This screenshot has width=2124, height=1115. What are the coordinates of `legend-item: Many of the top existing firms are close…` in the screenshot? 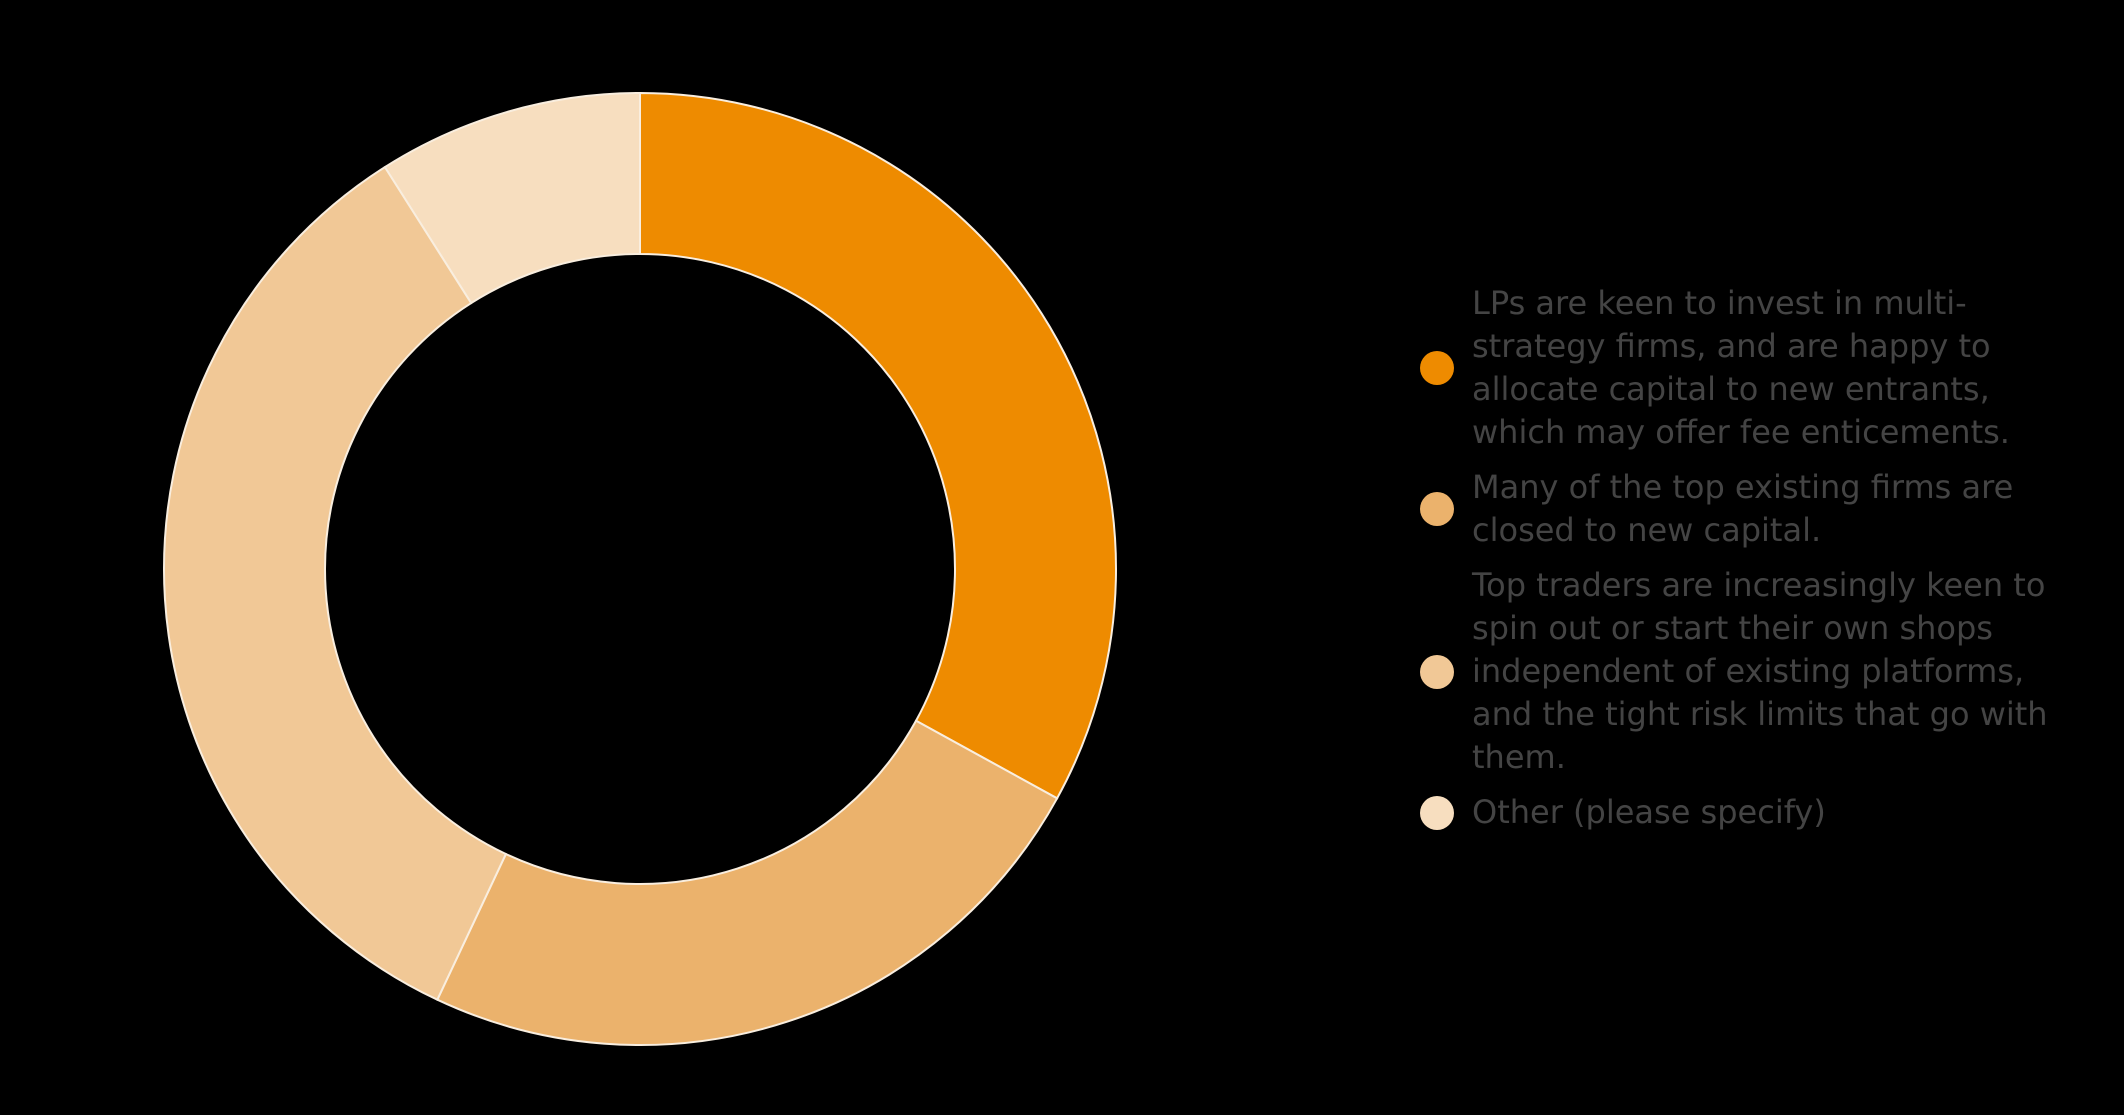 It's located at (1740, 509).